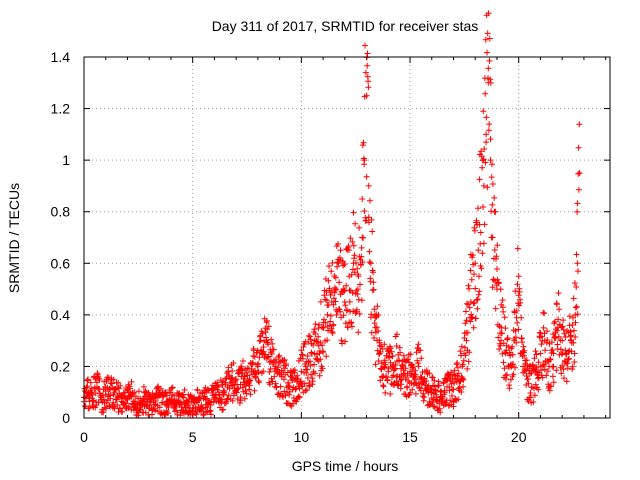  Describe the element at coordinates (345, 466) in the screenshot. I see `x-axis-label: GPS time / hours` at that location.